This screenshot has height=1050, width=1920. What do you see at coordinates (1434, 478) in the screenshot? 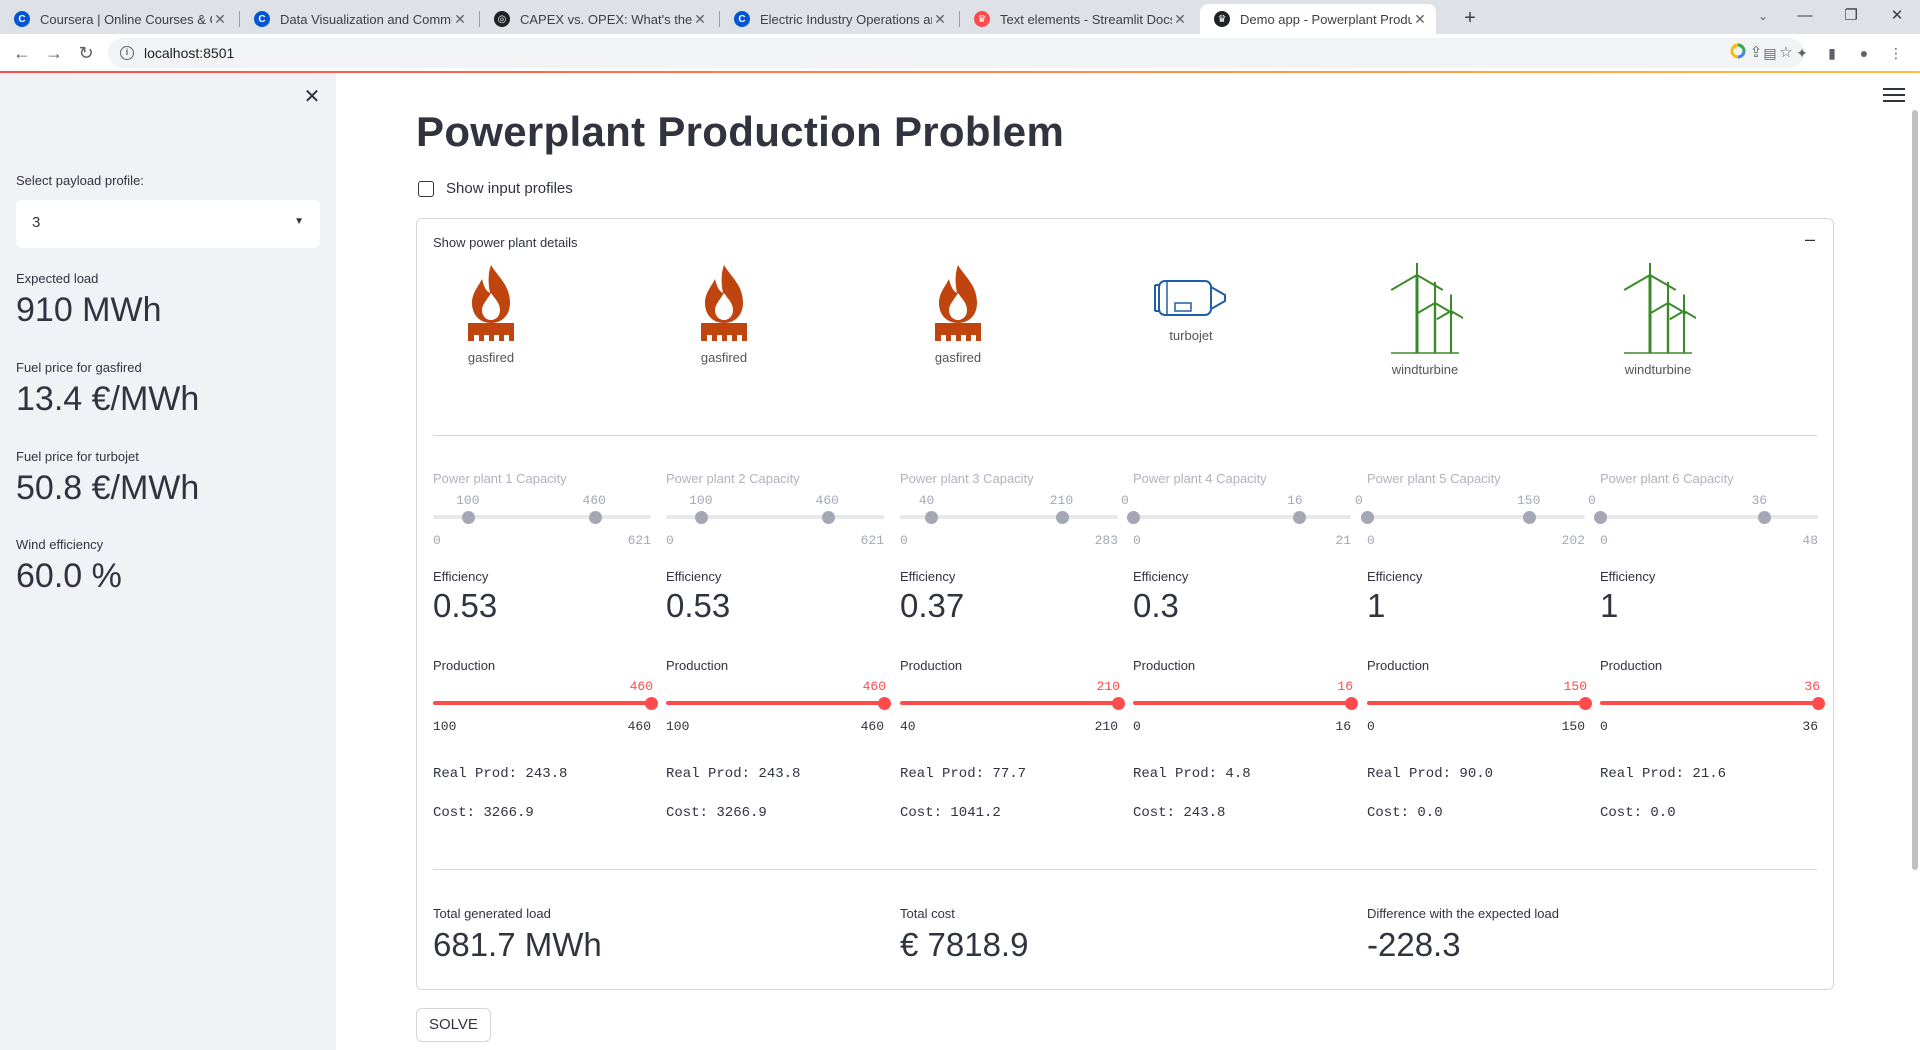
I see `capacity-label: Power plant 5 Capacity` at bounding box center [1434, 478].